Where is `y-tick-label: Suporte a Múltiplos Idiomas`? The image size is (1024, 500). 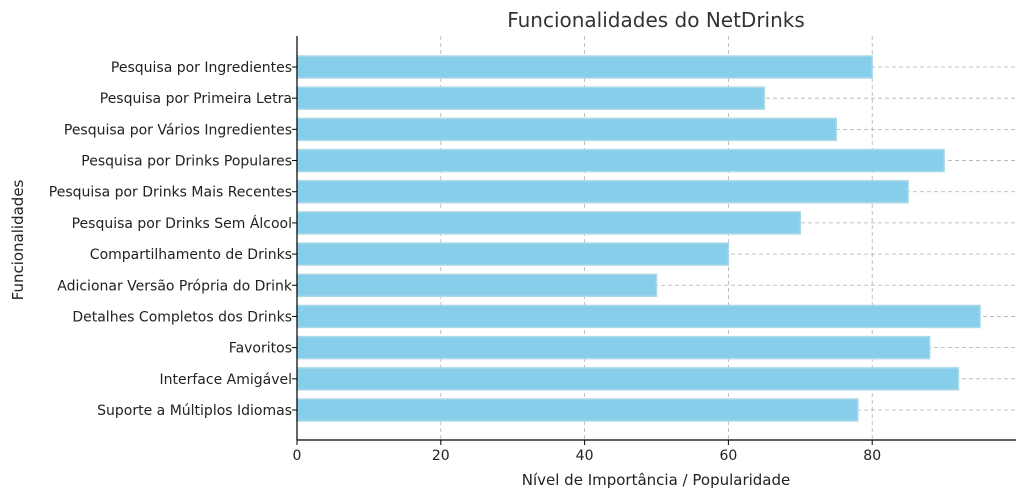 y-tick-label: Suporte a Múltiplos Idiomas is located at coordinates (194, 411).